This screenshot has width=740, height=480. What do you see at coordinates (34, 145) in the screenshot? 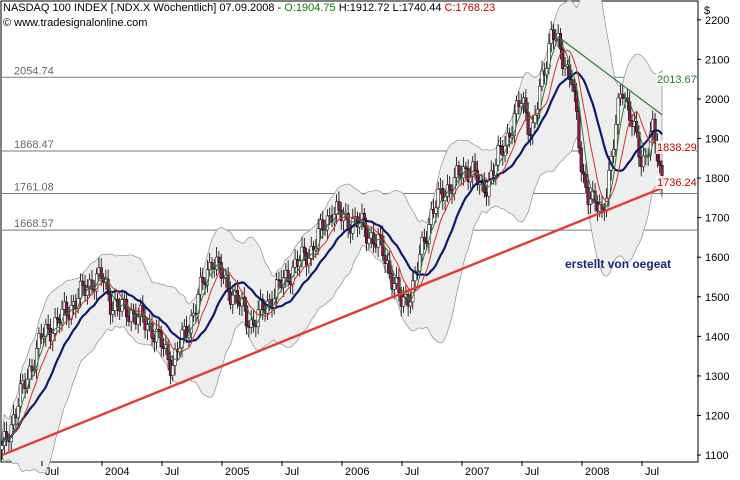
I see `level-label: 1868.47` at bounding box center [34, 145].